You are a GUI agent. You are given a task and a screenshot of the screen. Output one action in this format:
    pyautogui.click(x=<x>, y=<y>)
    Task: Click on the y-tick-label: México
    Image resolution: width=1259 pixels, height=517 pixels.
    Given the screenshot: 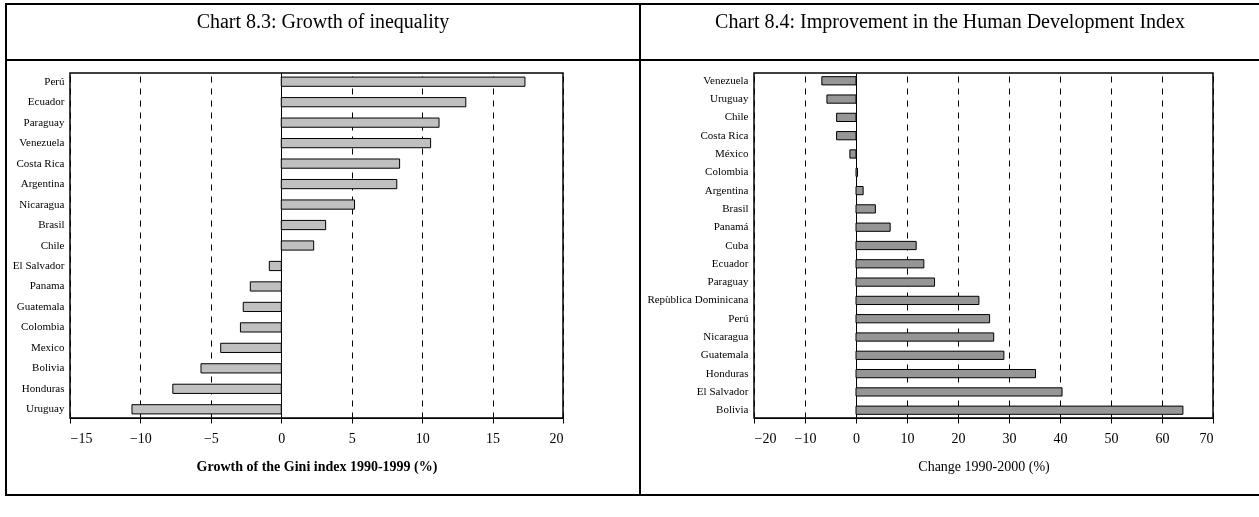 What is the action you would take?
    pyautogui.click(x=731, y=152)
    